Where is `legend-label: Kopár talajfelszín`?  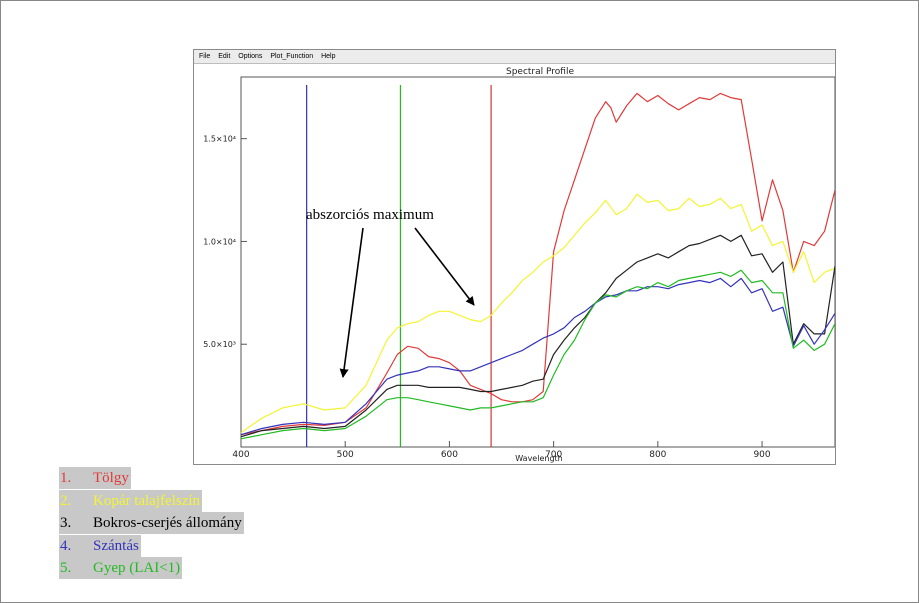
legend-label: Kopár talajfelszín is located at coordinates (147, 500).